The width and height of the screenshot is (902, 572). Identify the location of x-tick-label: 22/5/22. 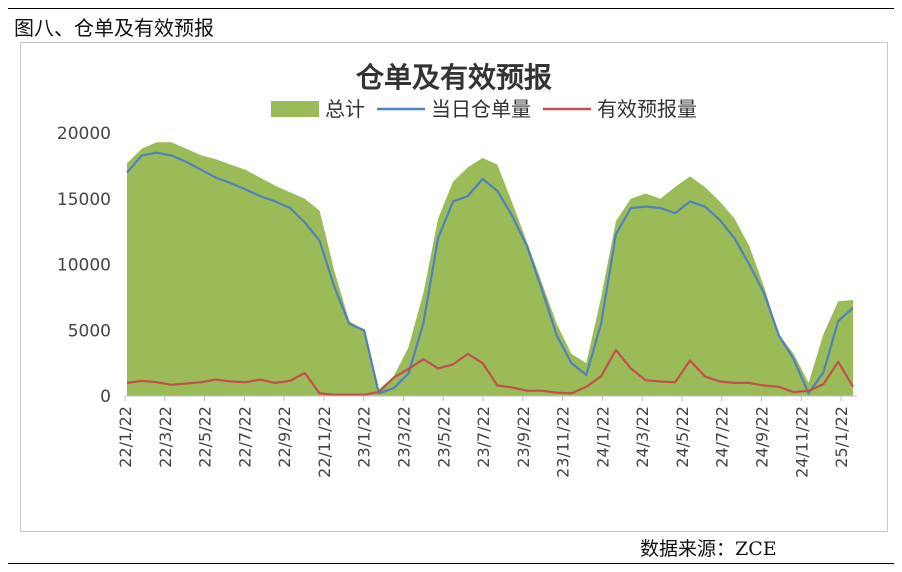
(205, 437).